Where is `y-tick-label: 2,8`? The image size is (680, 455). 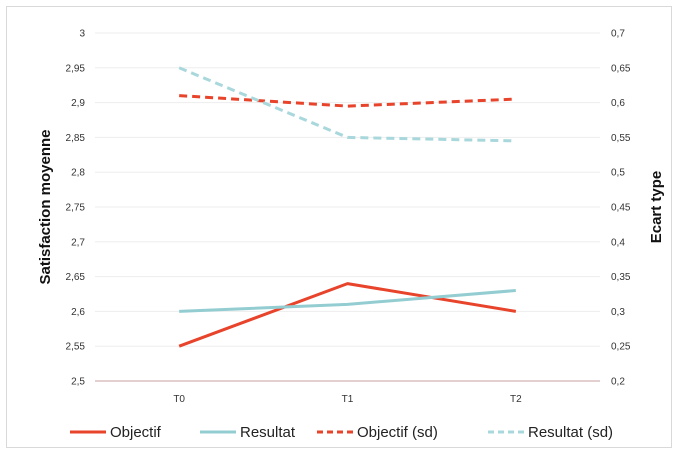 y-tick-label: 2,8 is located at coordinates (78, 173).